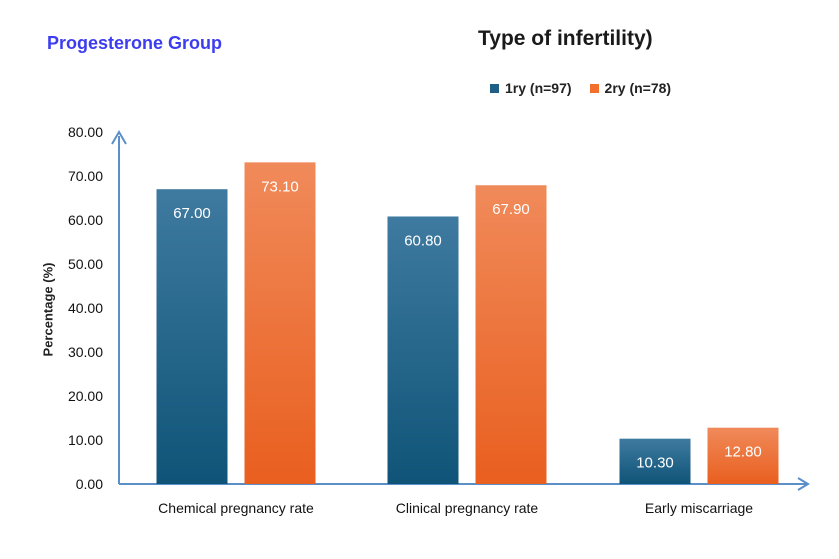 This screenshot has width=839, height=559. I want to click on y-tick-label: 80.00, so click(85, 132).